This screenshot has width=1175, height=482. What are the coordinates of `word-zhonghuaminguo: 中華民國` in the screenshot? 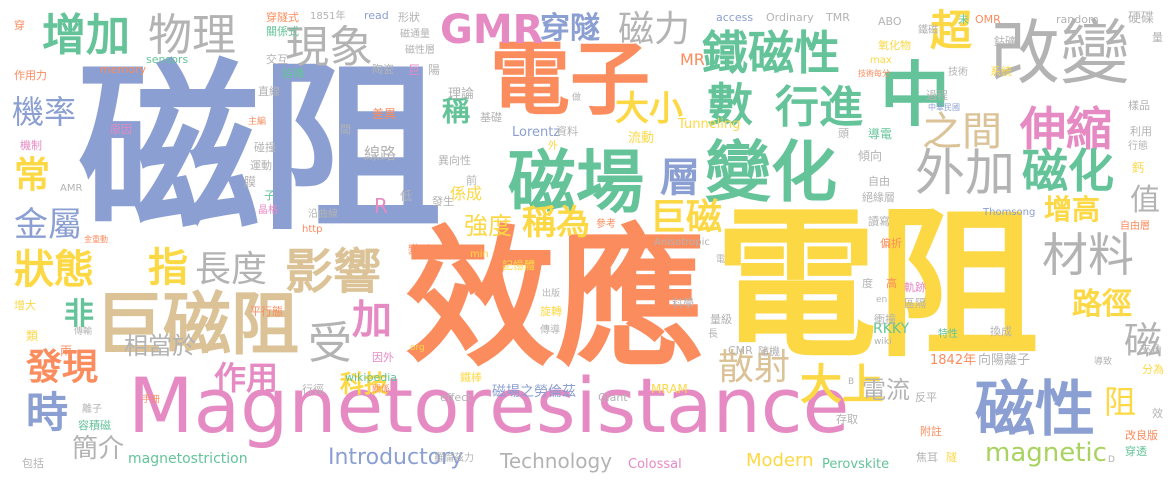 It's located at (944, 107).